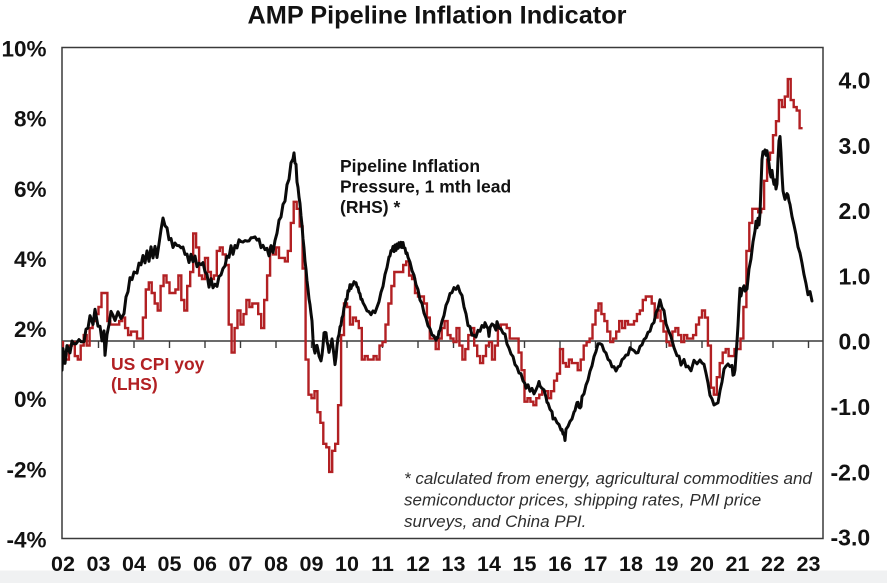 The height and width of the screenshot is (583, 887). I want to click on svg-text: surveys, and China PPI., so click(495, 521).